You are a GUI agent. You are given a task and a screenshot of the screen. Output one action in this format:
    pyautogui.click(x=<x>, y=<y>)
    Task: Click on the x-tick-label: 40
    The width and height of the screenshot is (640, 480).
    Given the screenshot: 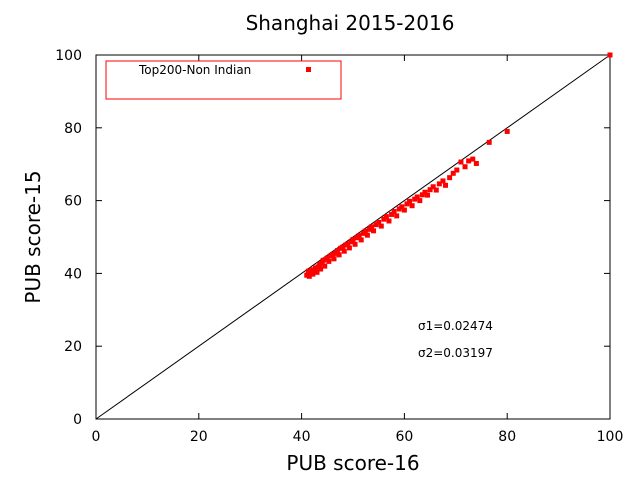 What is the action you would take?
    pyautogui.click(x=302, y=437)
    